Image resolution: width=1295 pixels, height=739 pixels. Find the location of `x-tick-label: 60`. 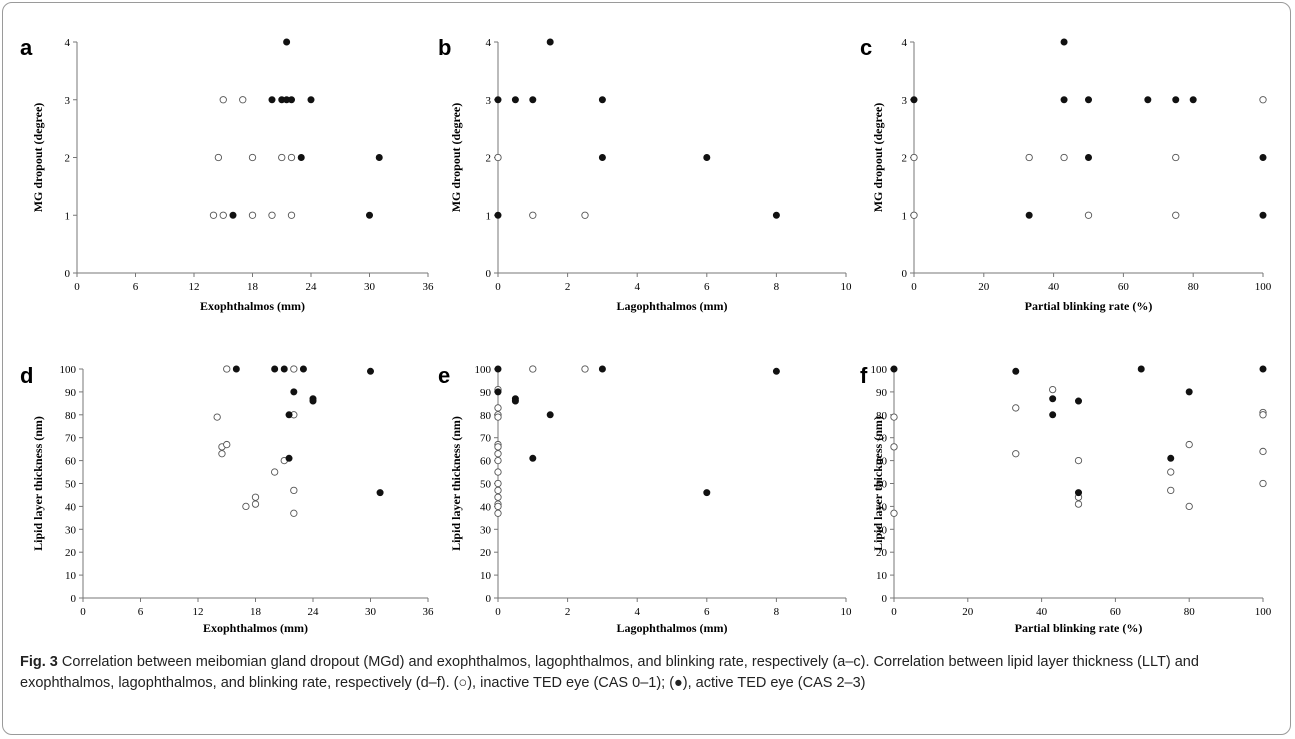

x-tick-label: 60 is located at coordinates (1124, 287).